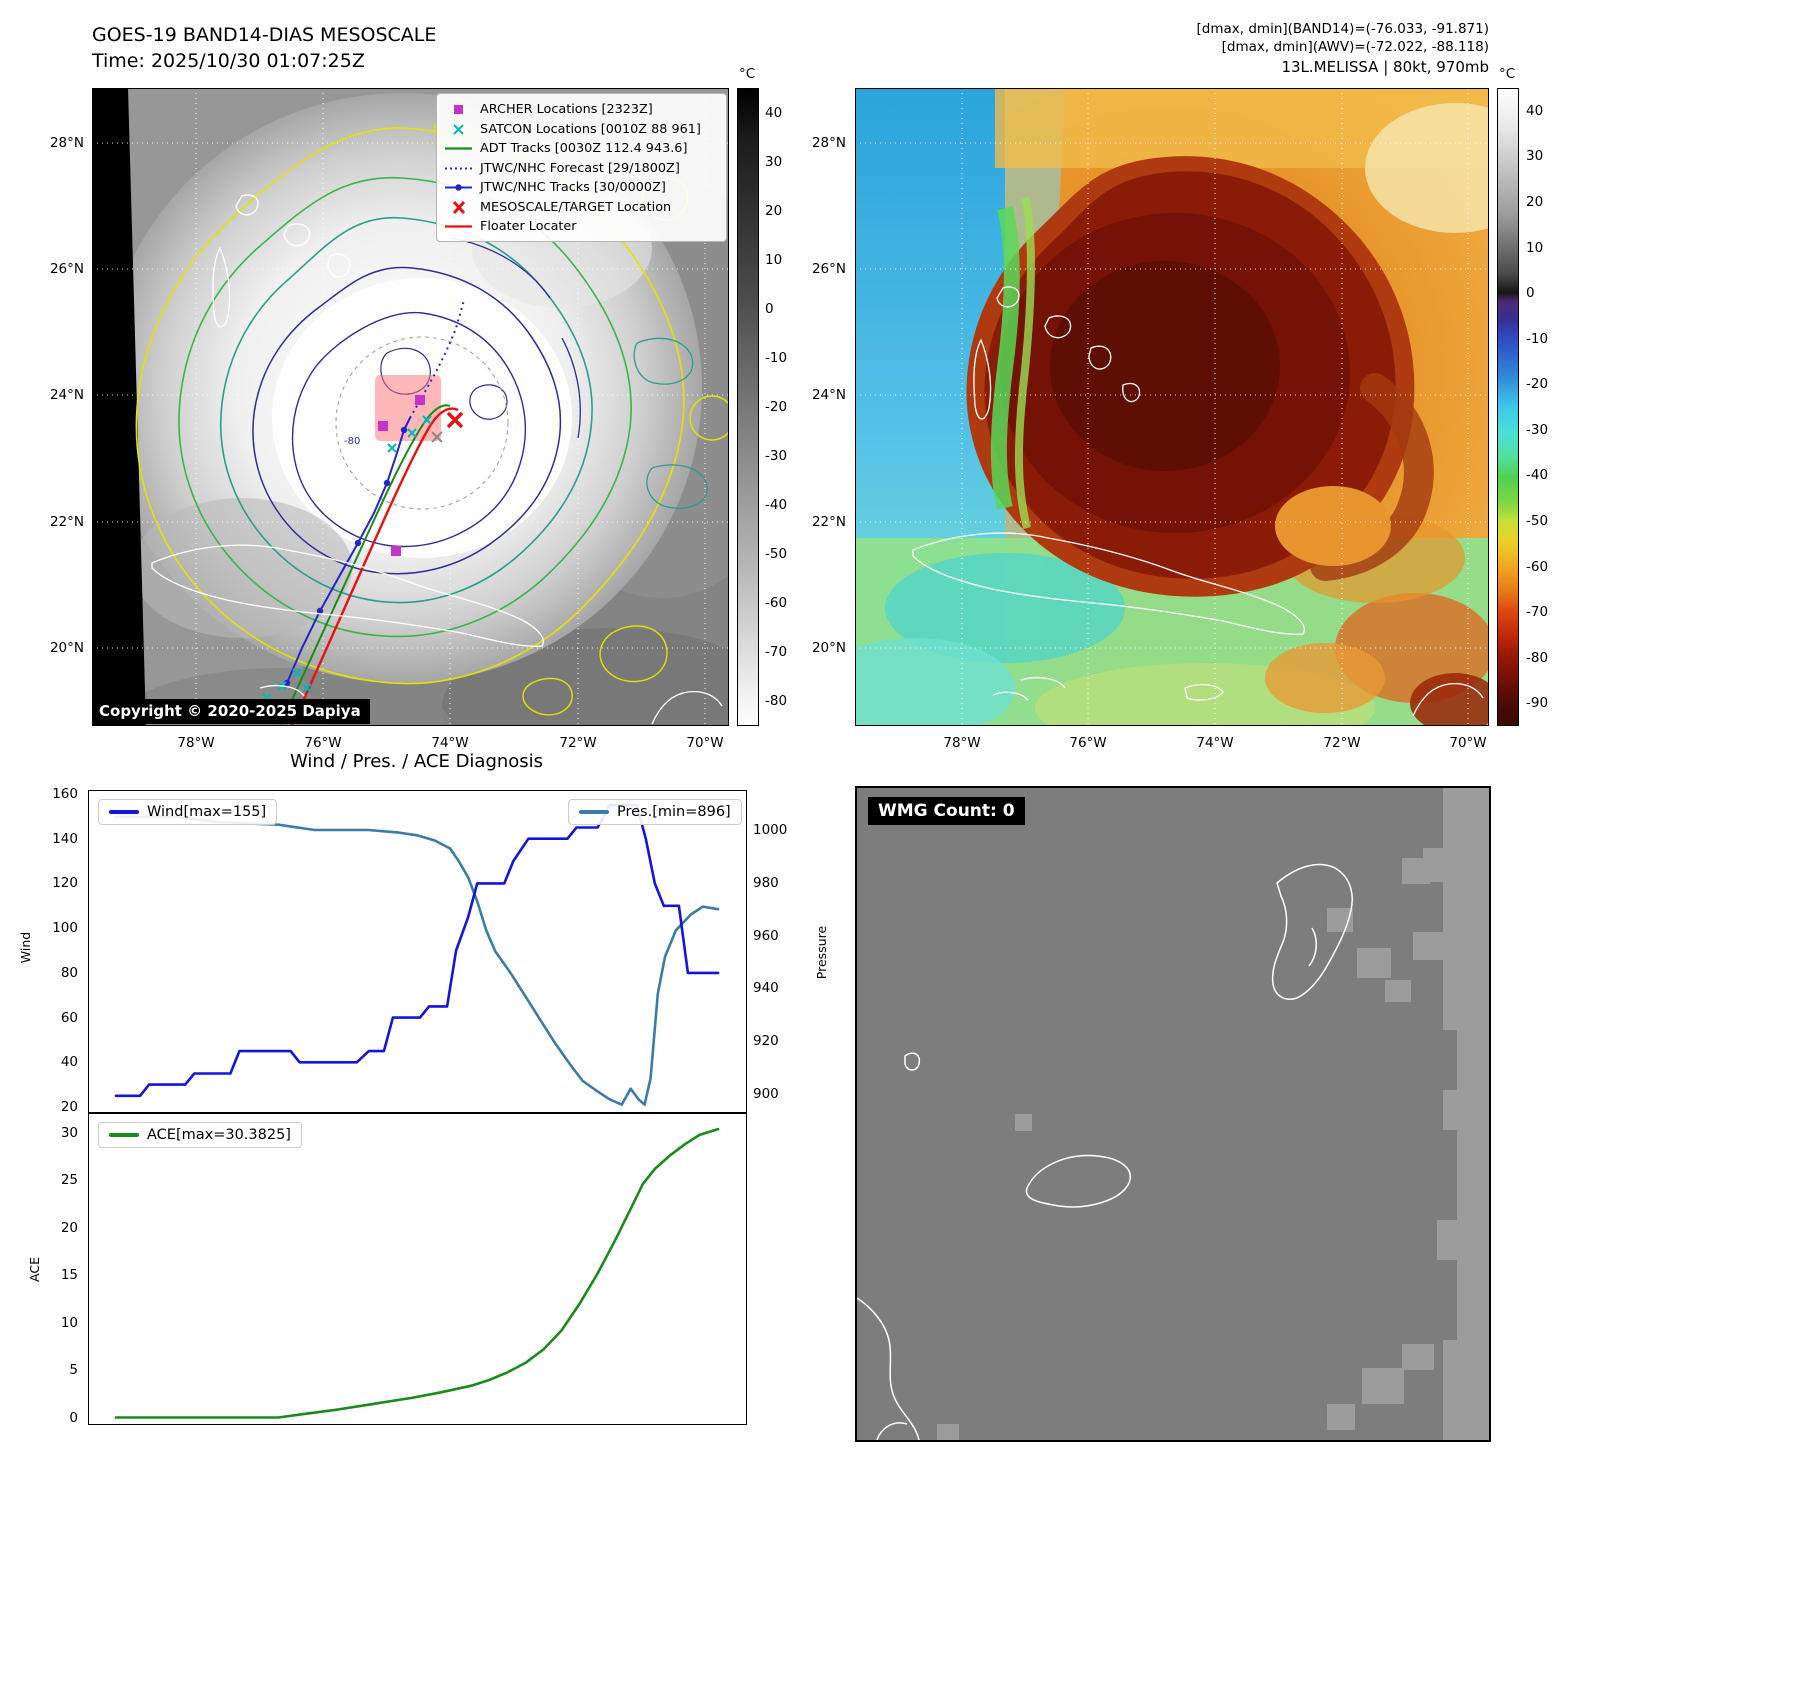 The image size is (1797, 1690). Describe the element at coordinates (69, 1227) in the screenshot. I see `ace-axis-tick: 20` at that location.